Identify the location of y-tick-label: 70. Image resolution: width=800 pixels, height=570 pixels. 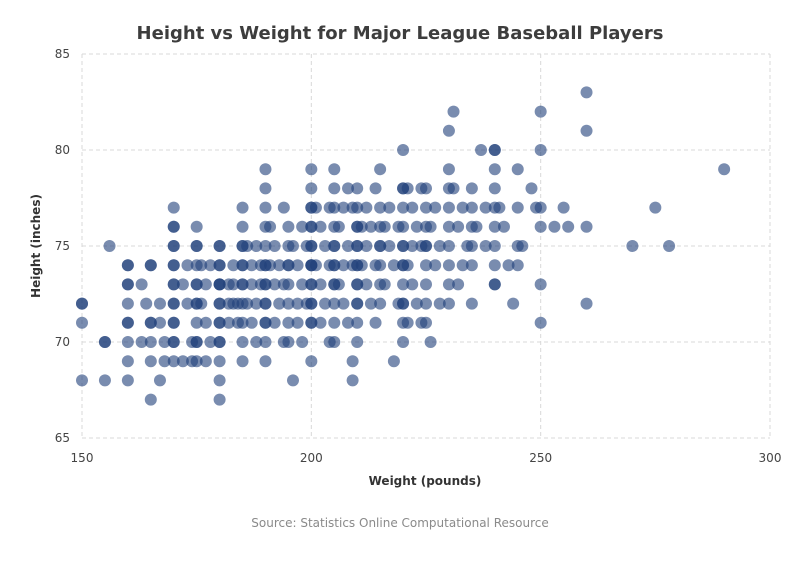
(62, 342).